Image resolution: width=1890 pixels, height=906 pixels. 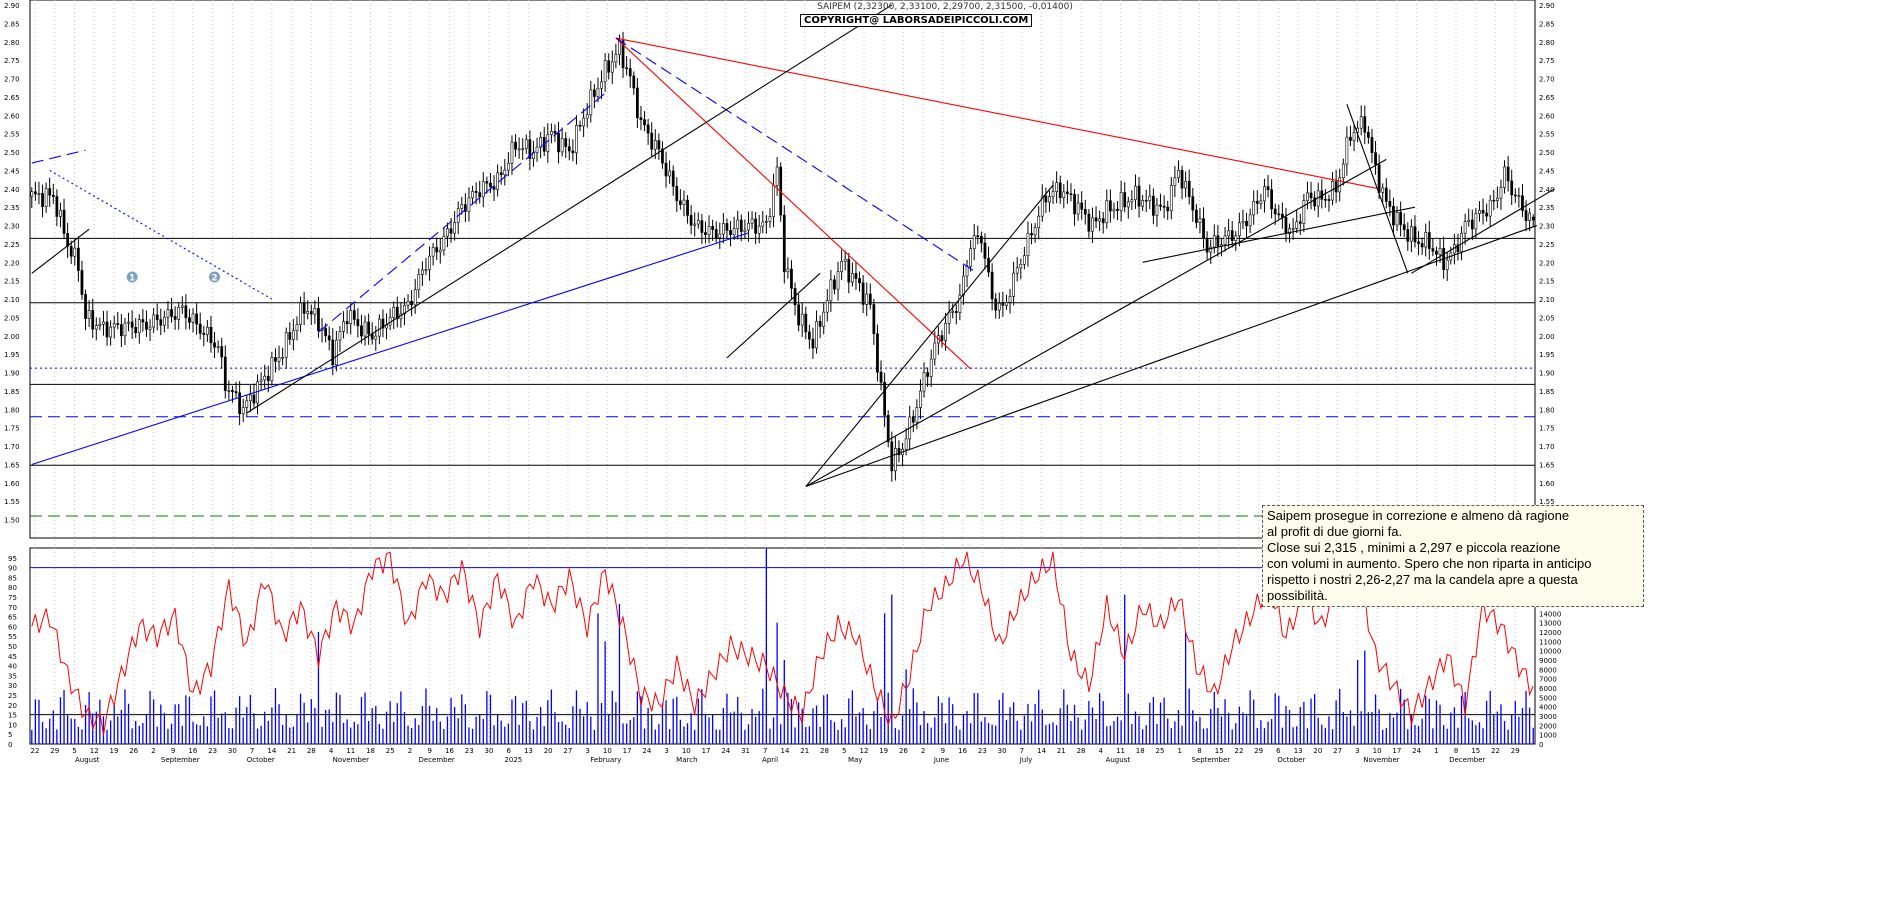 I want to click on x-month-label: October, so click(x=261, y=760).